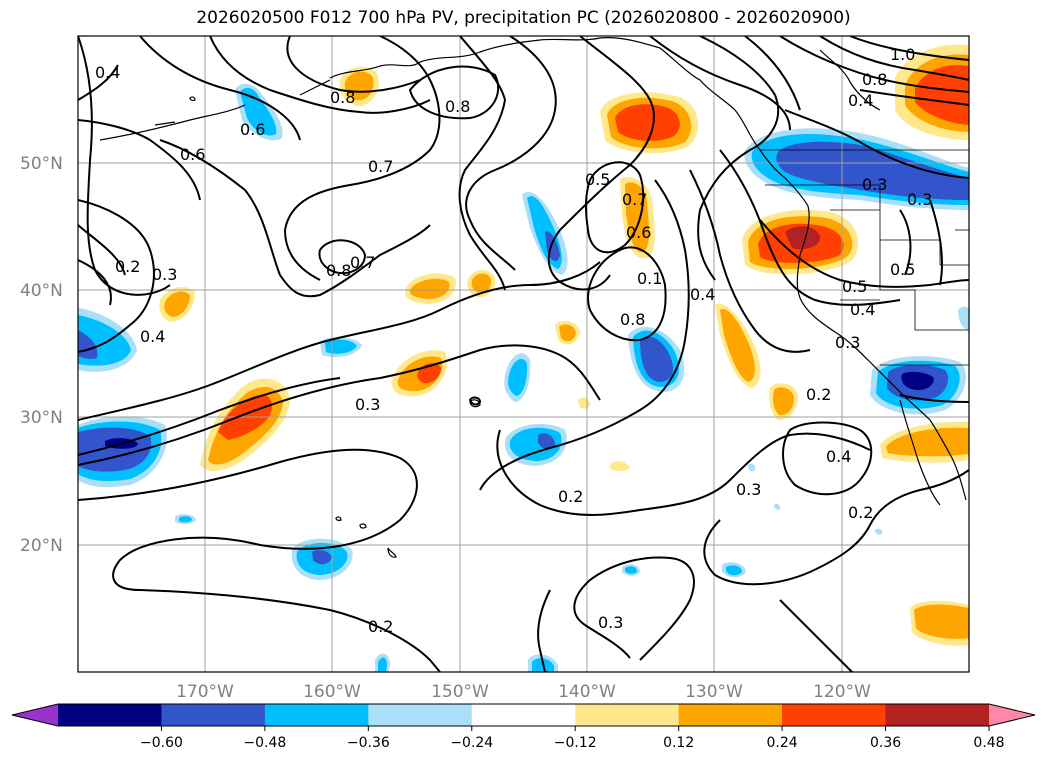 The height and width of the screenshot is (765, 1047). Describe the element at coordinates (1012, 715) in the screenshot. I see `colorbar-extend-max` at that location.